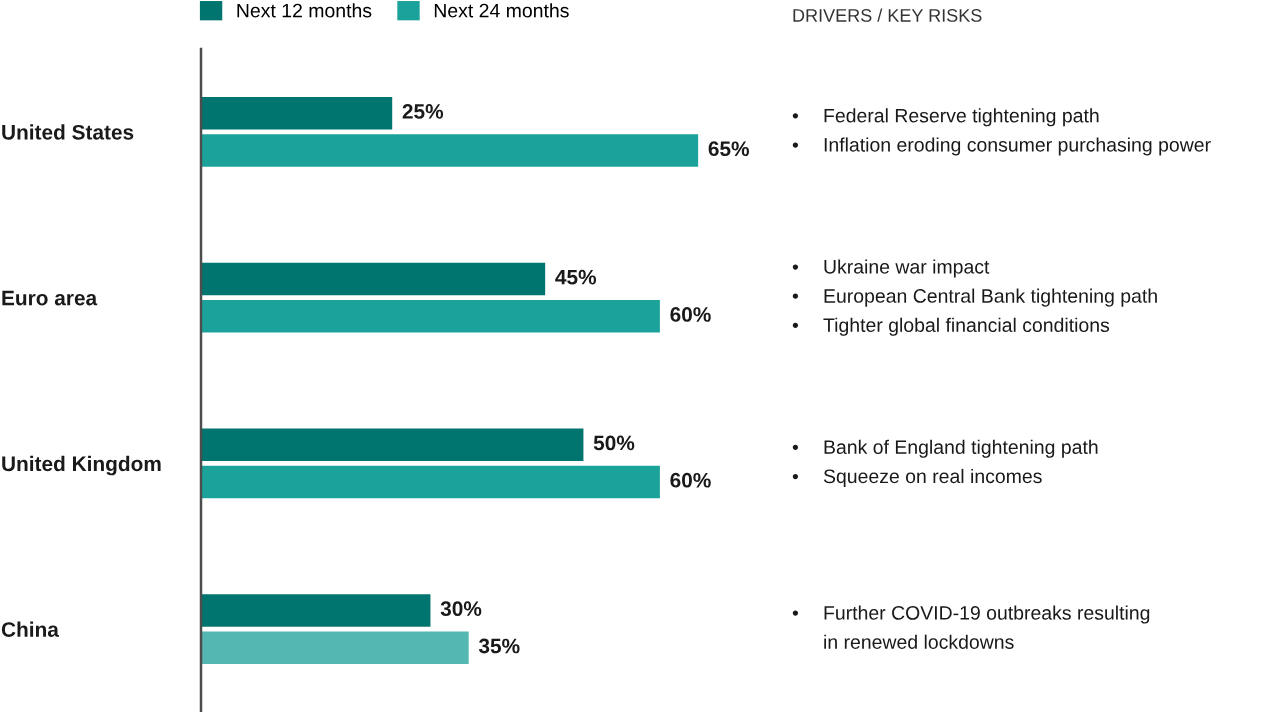 The image size is (1280, 712). What do you see at coordinates (576, 277) in the screenshot?
I see `data-label: 45%` at bounding box center [576, 277].